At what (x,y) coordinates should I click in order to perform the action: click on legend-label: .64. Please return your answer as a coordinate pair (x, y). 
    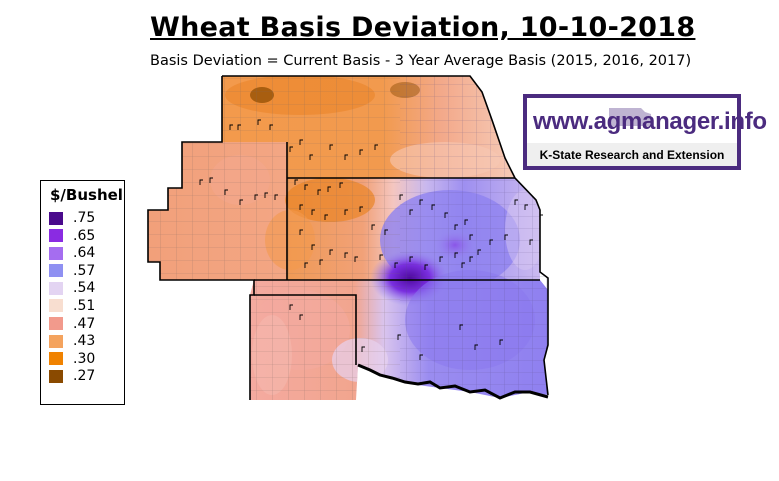
    Looking at the image, I should click on (84, 253).